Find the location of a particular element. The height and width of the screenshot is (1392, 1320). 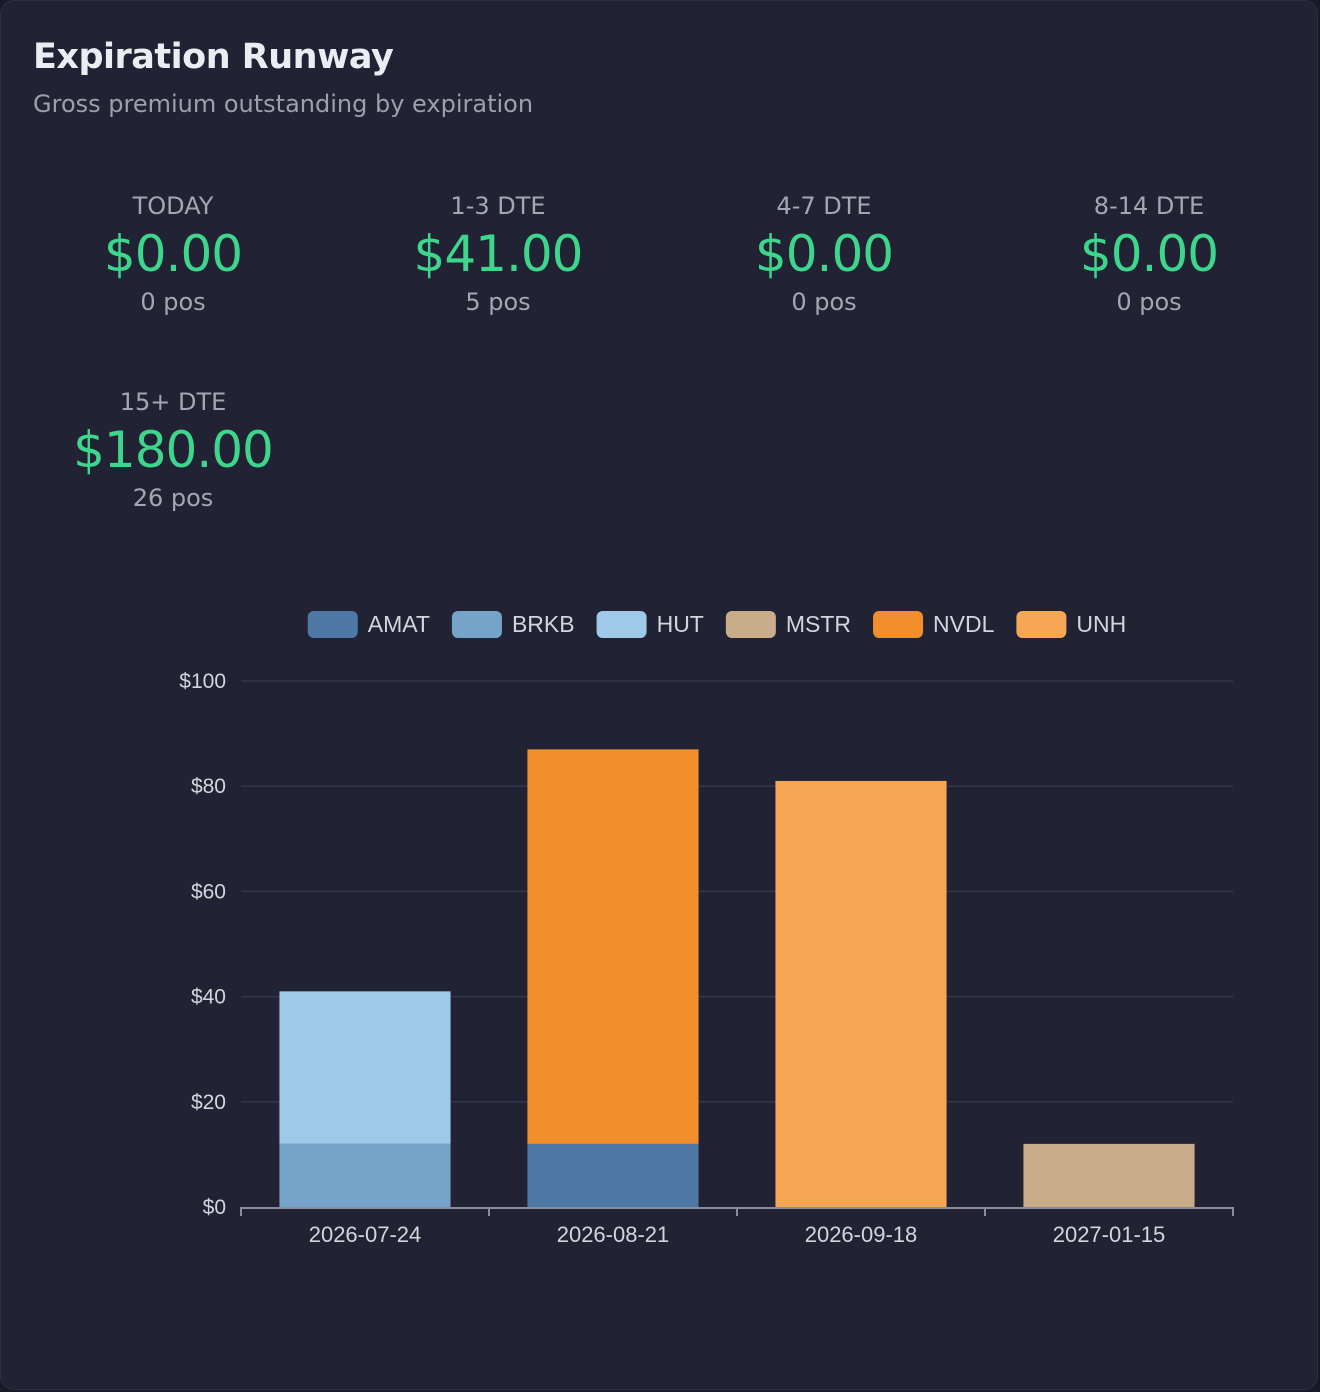

bucket-label: 1-3 DTE is located at coordinates (498, 206).